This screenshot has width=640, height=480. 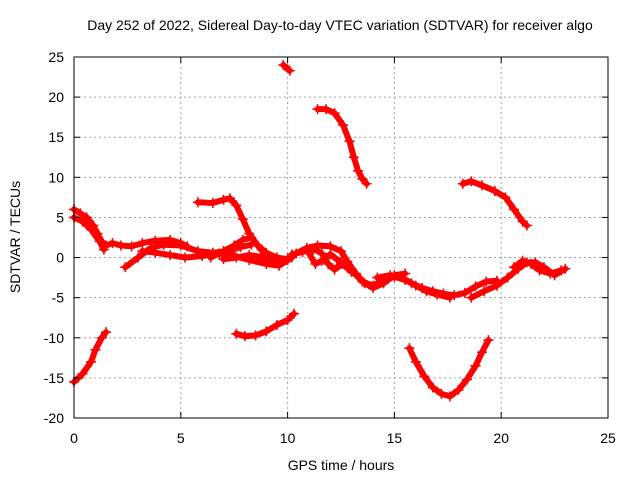 What do you see at coordinates (60, 258) in the screenshot?
I see `y-tick-label: 0` at bounding box center [60, 258].